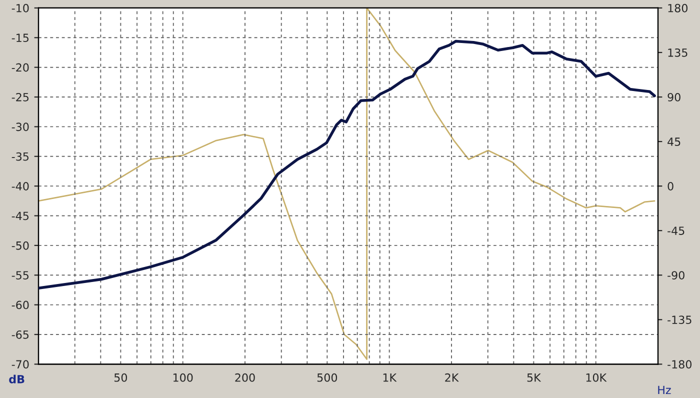  Describe the element at coordinates (390, 378) in the screenshot. I see `x-tick-label: 1K` at that location.